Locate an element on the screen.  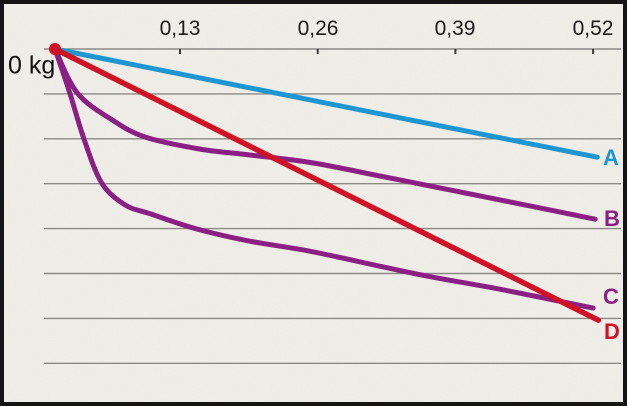
series-label-d: D is located at coordinates (612, 331).